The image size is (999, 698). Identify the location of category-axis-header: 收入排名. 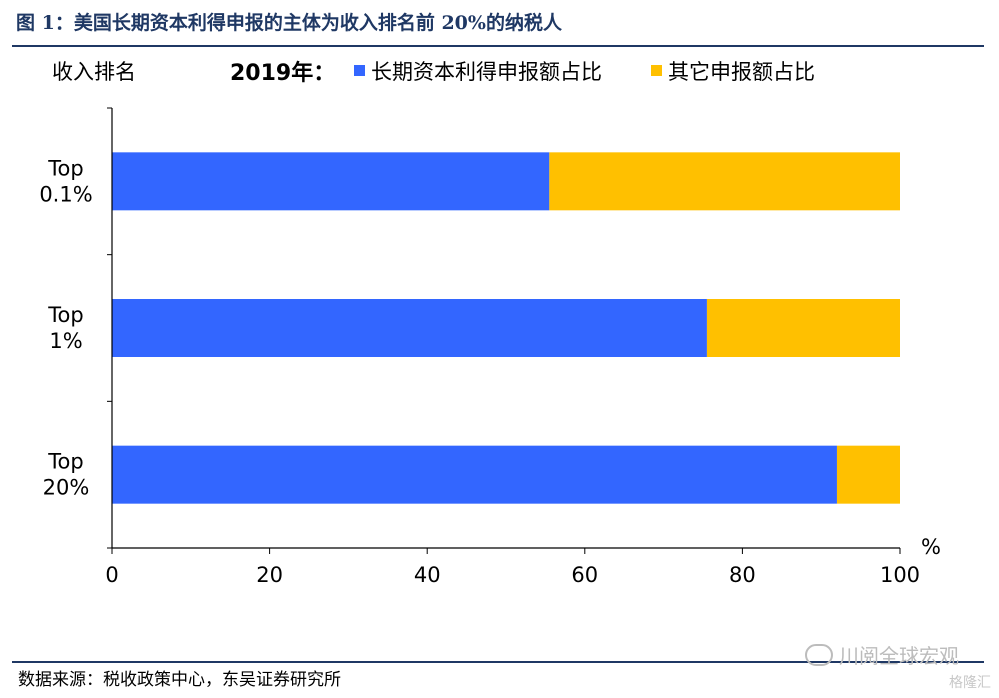
(94, 72).